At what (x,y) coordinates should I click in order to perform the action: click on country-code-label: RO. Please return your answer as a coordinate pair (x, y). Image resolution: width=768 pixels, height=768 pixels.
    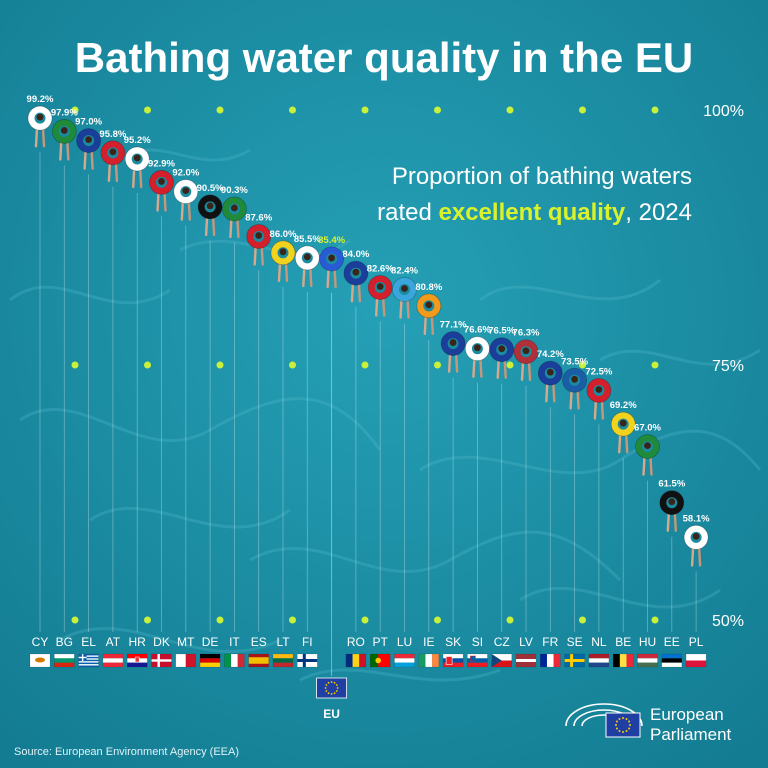
    Looking at the image, I should click on (356, 642).